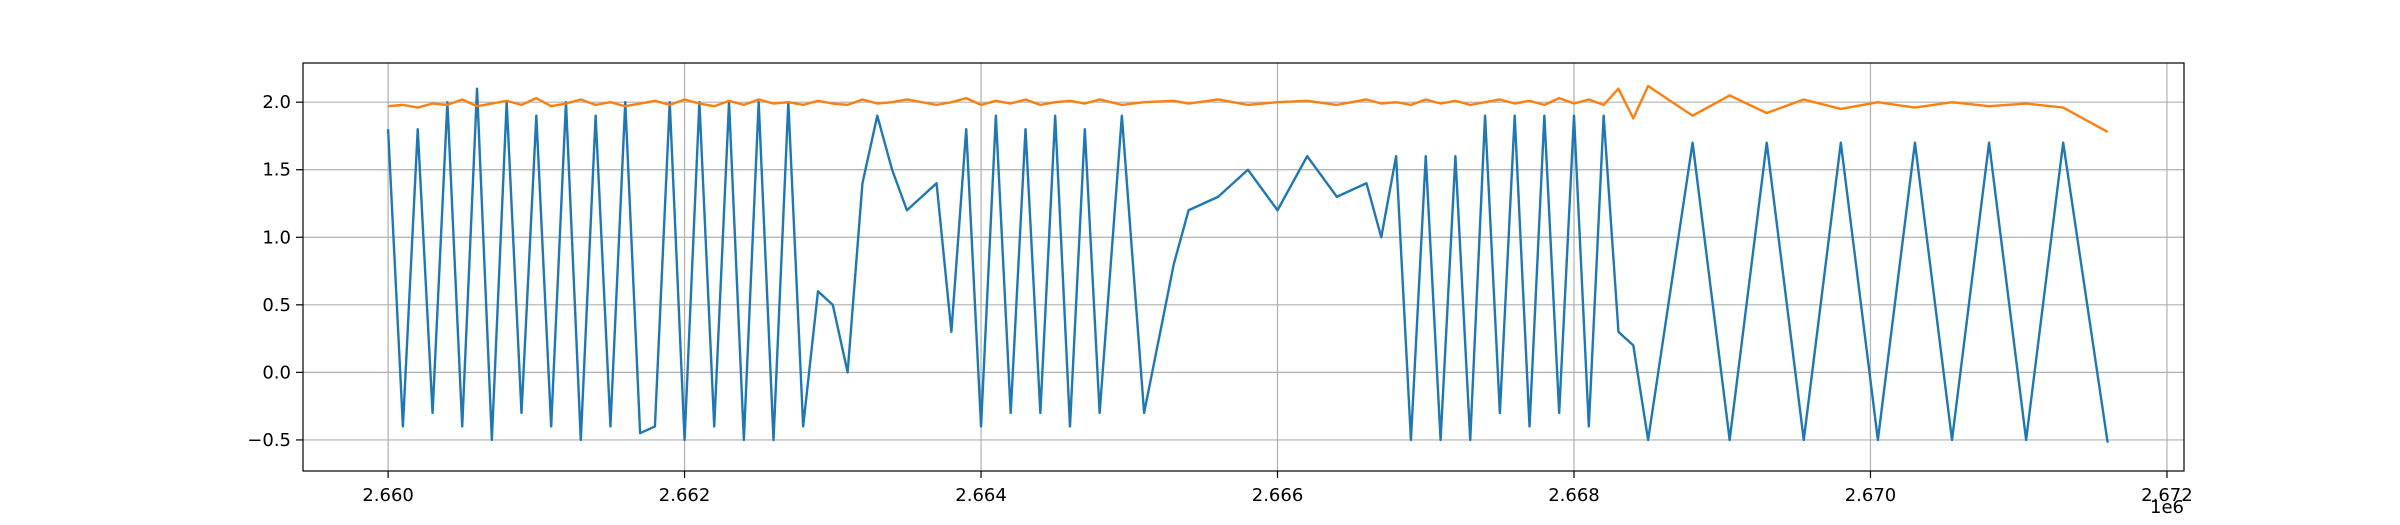  What do you see at coordinates (276, 102) in the screenshot?
I see `y-tick-label: 2.0` at bounding box center [276, 102].